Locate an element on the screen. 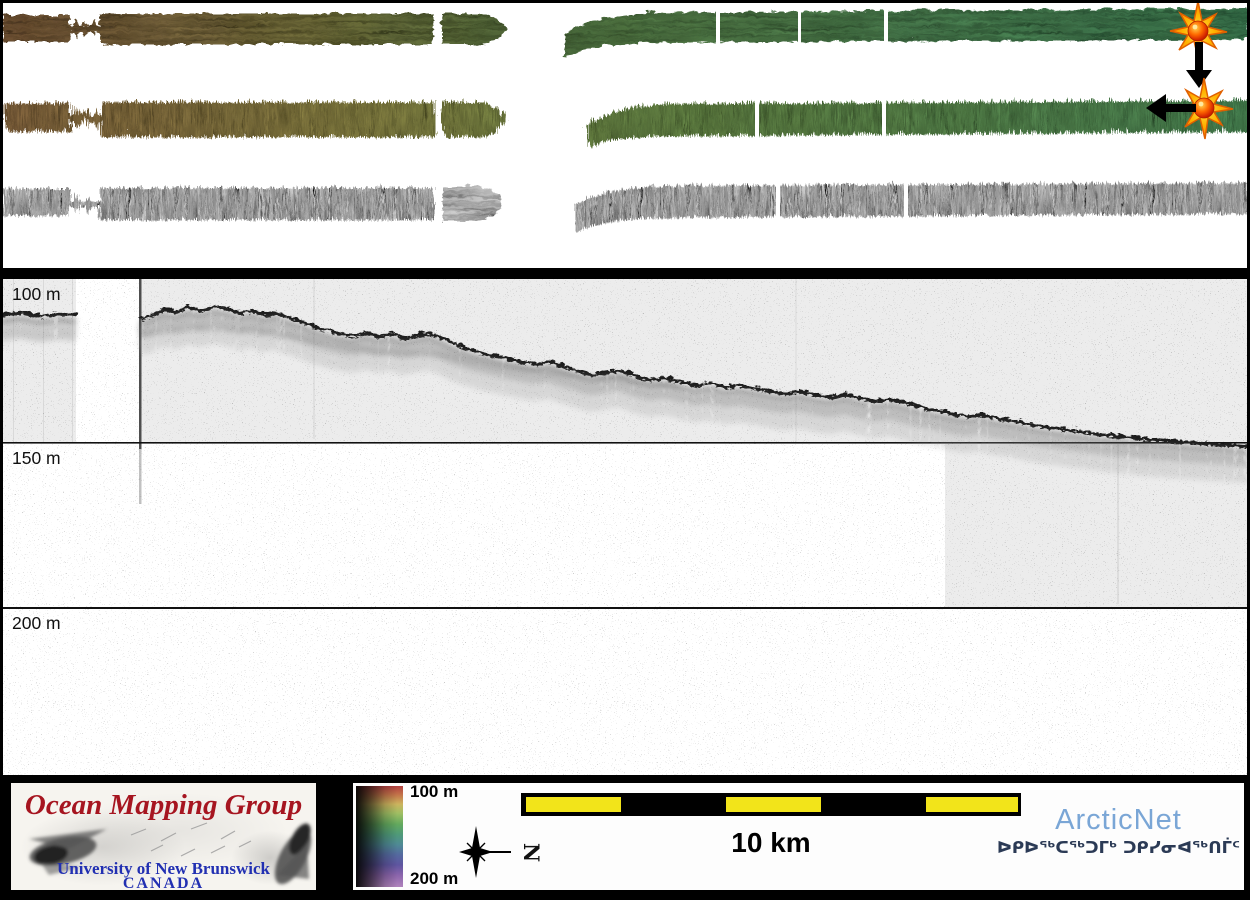  arcticnet-logo: ArcticNet ᐅᑭᐅᖅᑕᖅᑐᒥᒃ ᑐᑭᓯᓂᐊᖅᑎᒦᑦ is located at coordinates (1118, 831).